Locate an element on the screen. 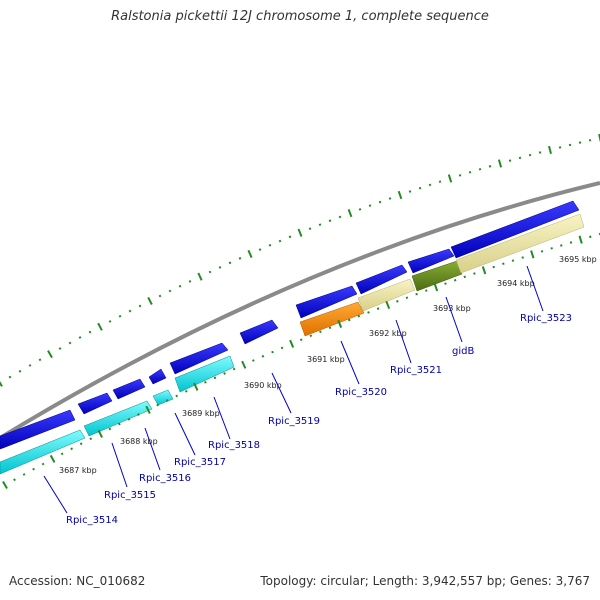 The height and width of the screenshot is (600, 600). gene-label: Rpic_3517 is located at coordinates (200, 462).